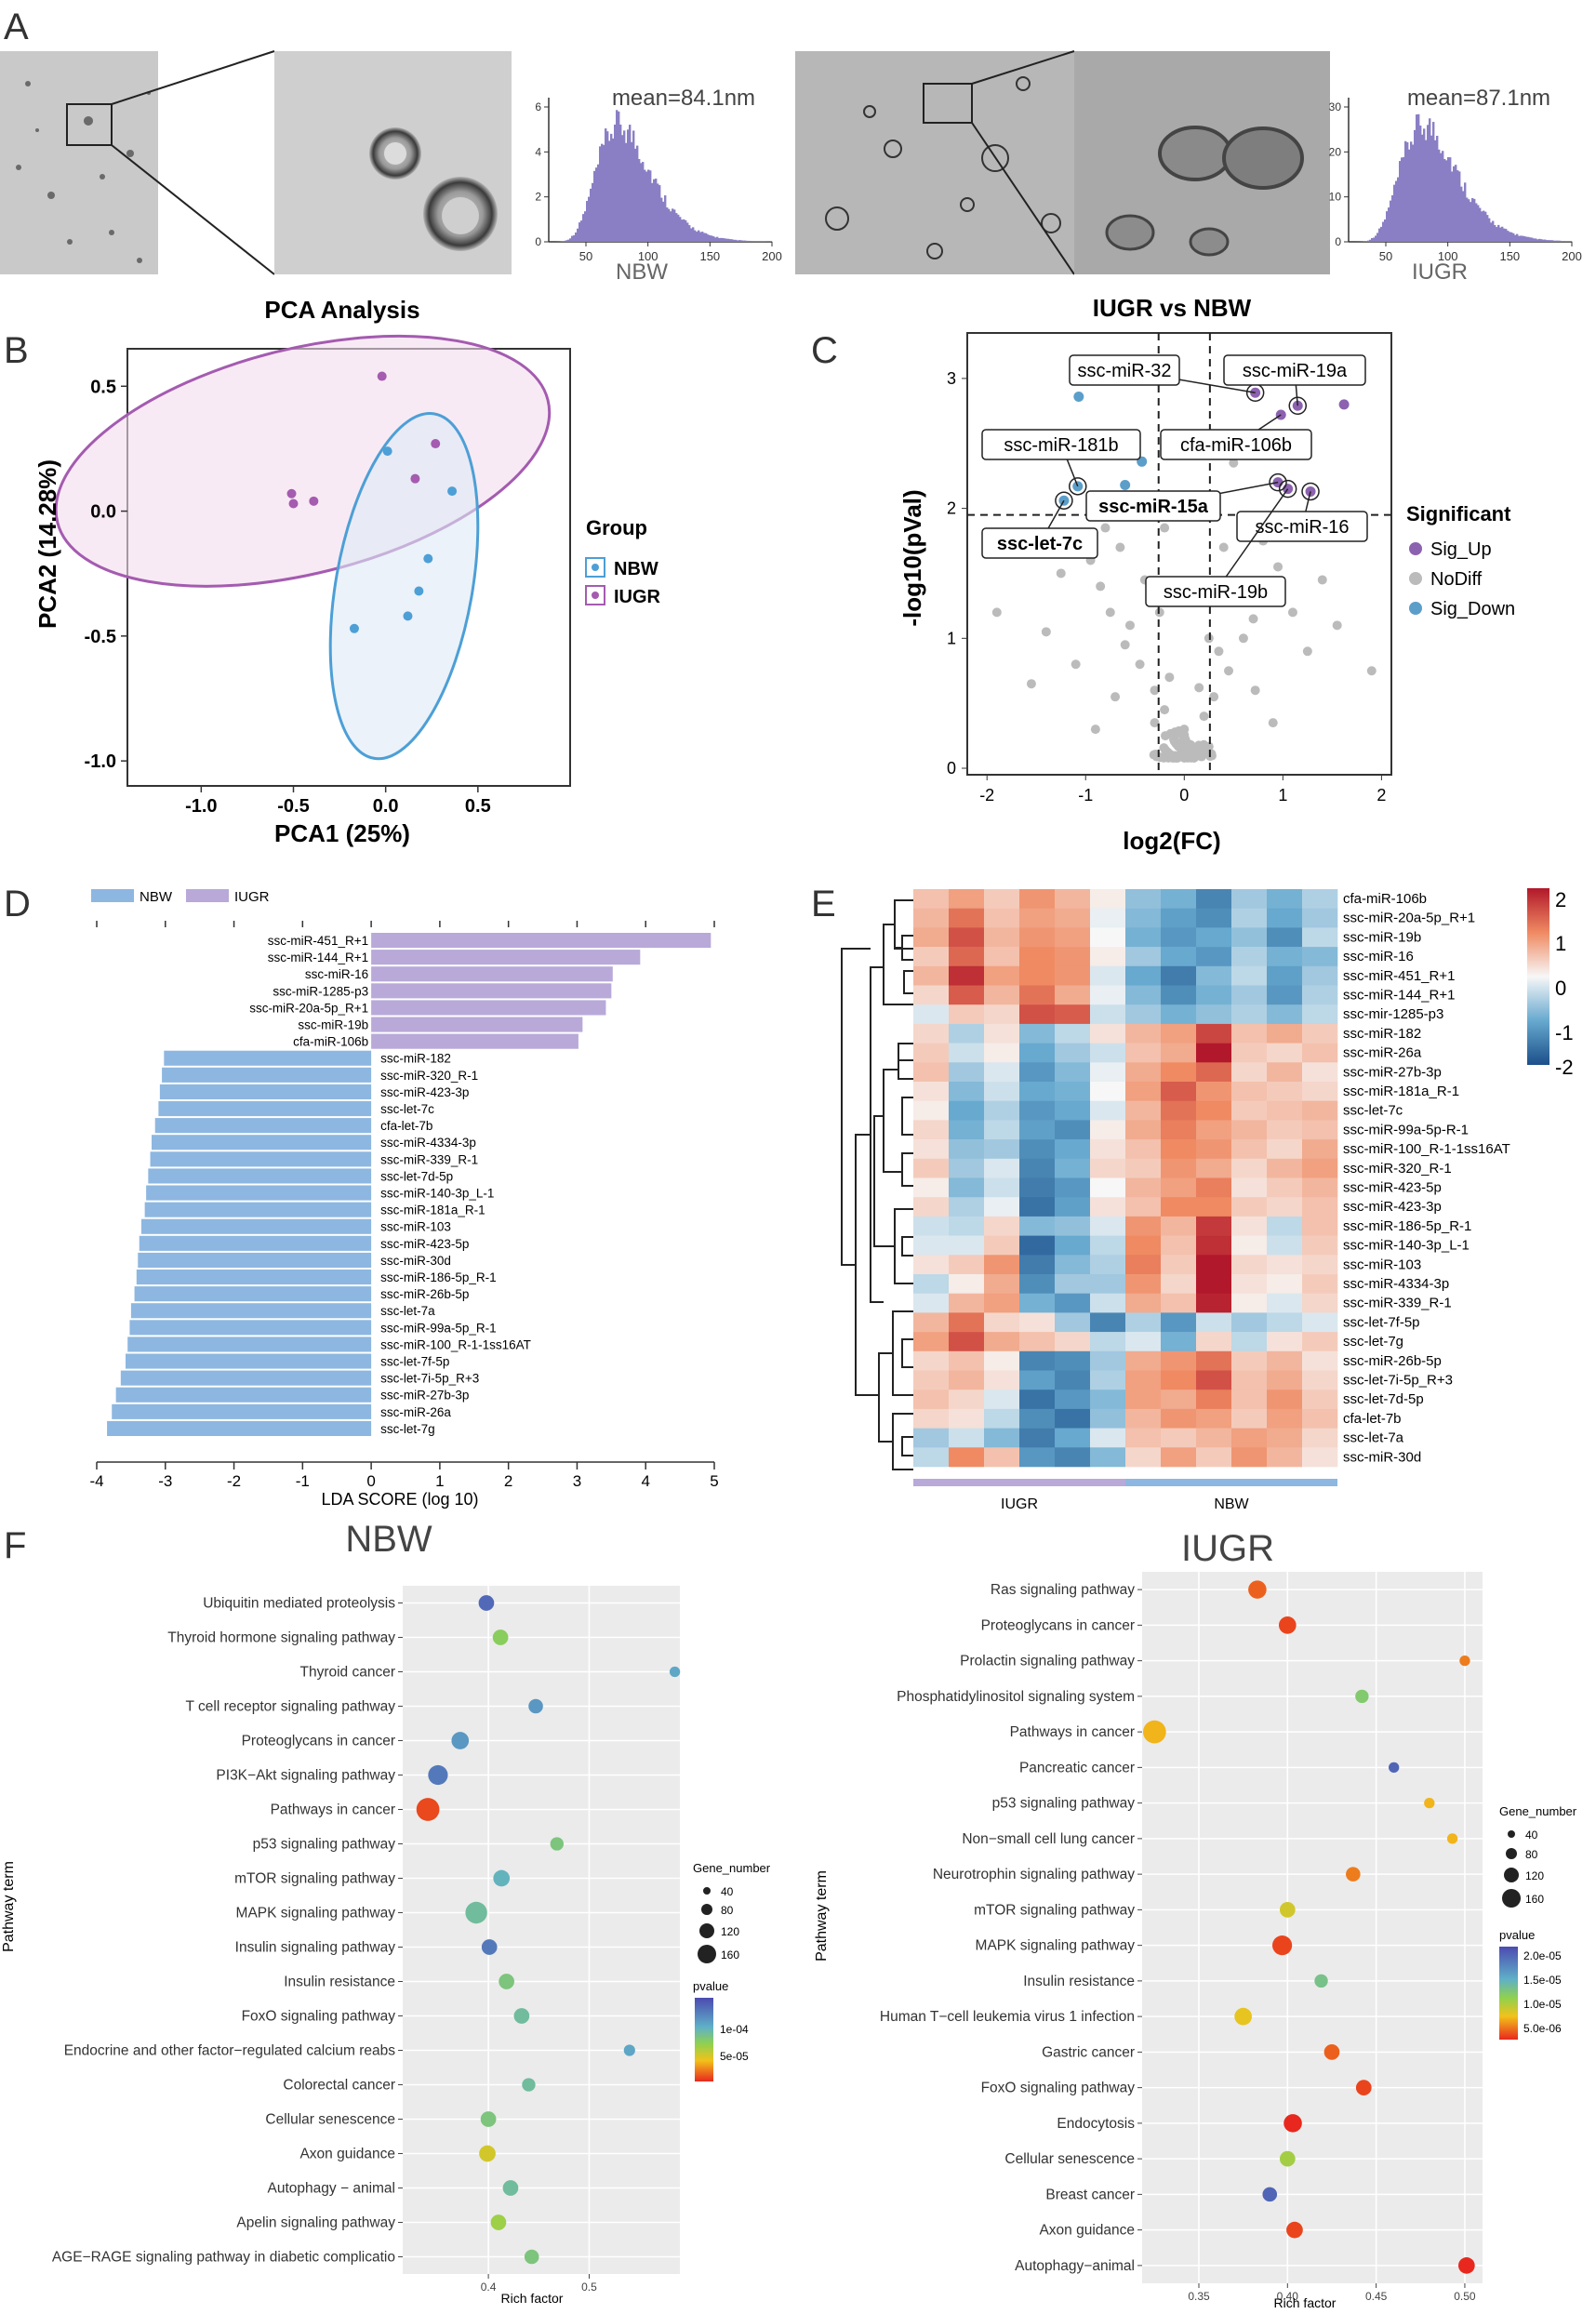  I want to click on lda-bar-label: ssc-miR-16, so click(337, 974).